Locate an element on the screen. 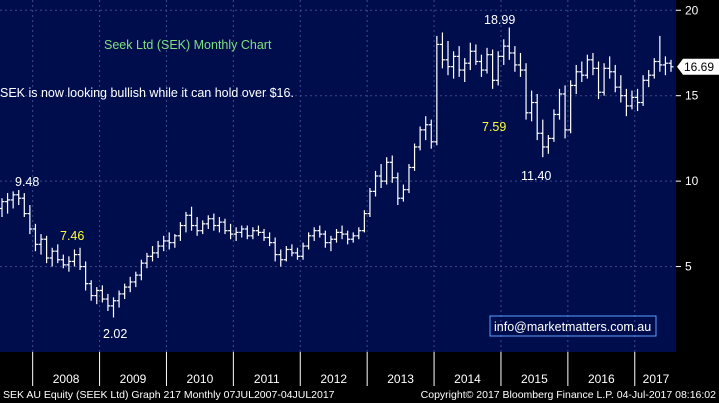 Image resolution: width=719 pixels, height=403 pixels. annotation-9-48: 9.48 is located at coordinates (27, 182).